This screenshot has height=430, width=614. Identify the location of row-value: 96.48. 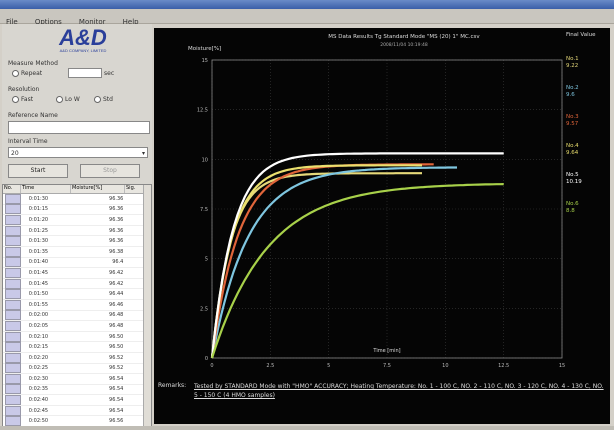
(116, 315).